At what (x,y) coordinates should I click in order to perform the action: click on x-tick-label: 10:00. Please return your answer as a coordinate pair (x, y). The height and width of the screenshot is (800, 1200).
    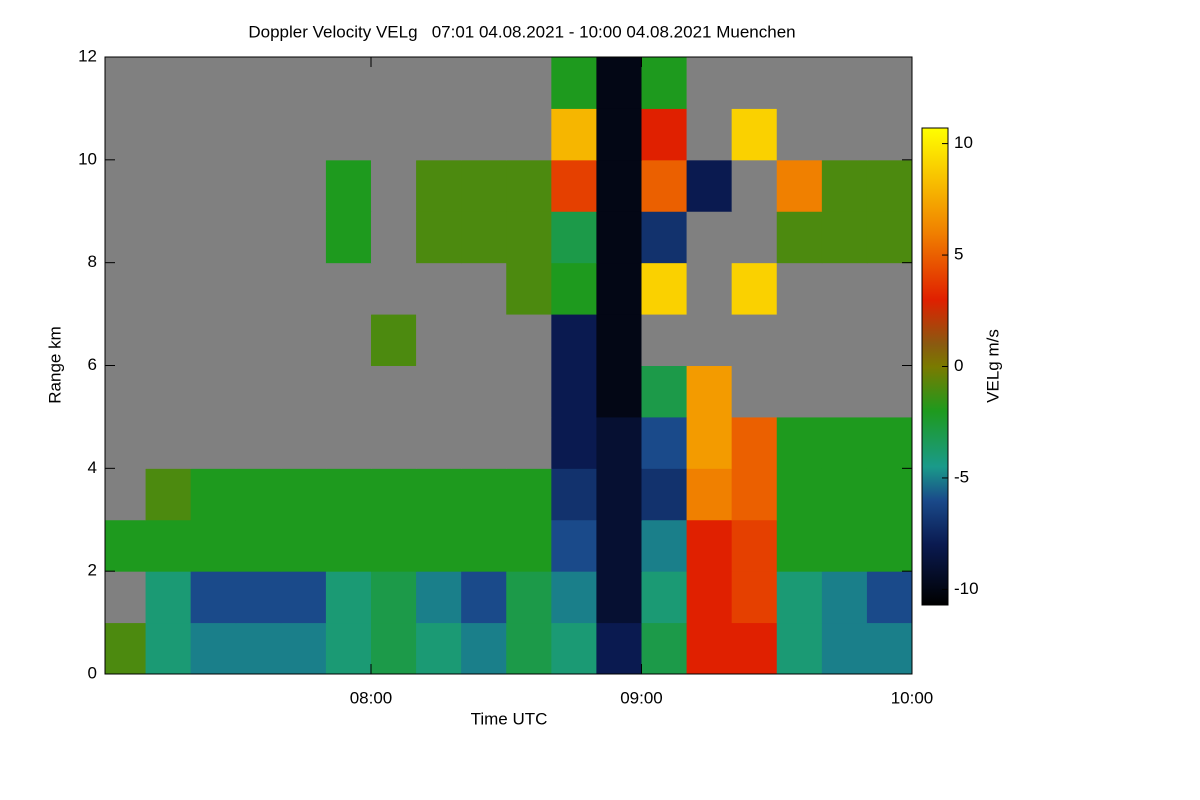
    Looking at the image, I should click on (912, 697).